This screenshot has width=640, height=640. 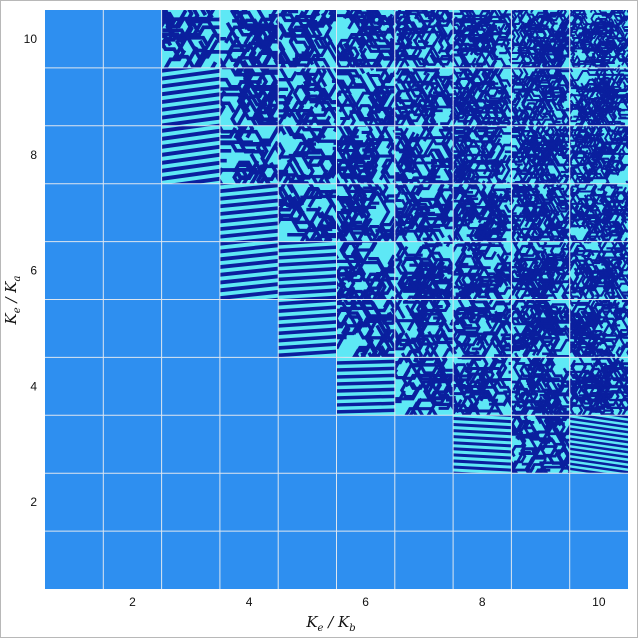 I want to click on heatmap-cell-x7-y4, so click(x=424, y=386).